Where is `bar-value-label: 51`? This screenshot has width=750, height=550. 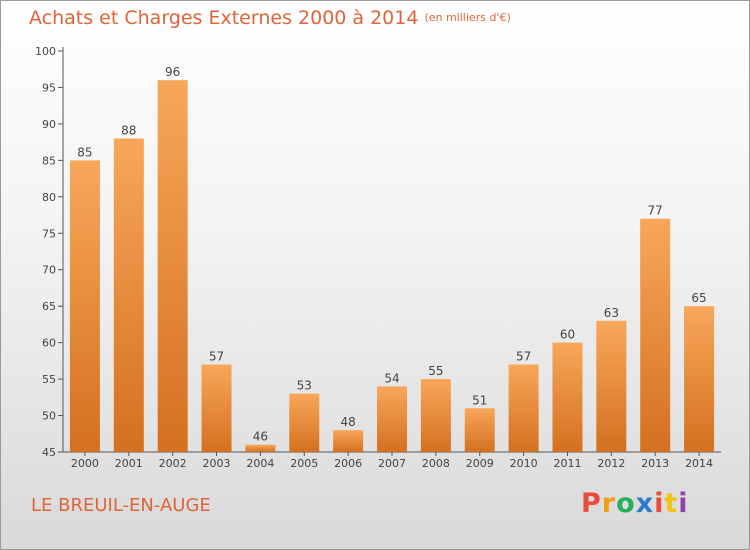 bar-value-label: 51 is located at coordinates (479, 400).